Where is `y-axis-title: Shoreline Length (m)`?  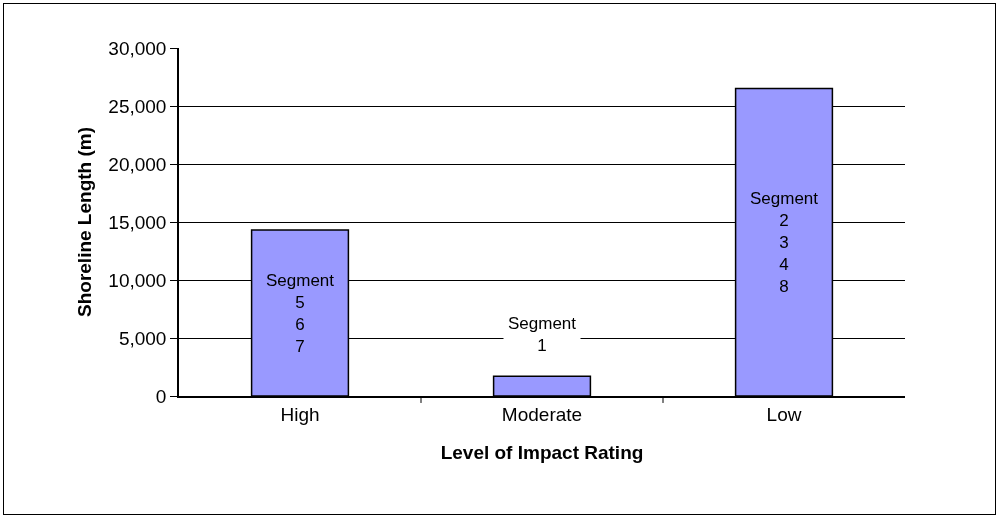 y-axis-title: Shoreline Length (m) is located at coordinates (84, 222).